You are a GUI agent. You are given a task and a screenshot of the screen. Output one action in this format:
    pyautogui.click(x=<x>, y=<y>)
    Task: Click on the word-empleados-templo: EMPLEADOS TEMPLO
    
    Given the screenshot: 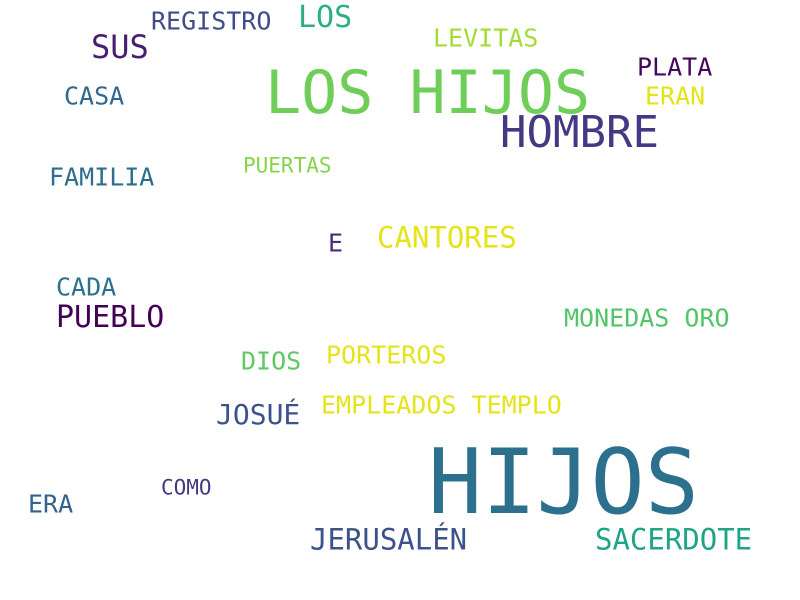 What is the action you would take?
    pyautogui.click(x=441, y=405)
    